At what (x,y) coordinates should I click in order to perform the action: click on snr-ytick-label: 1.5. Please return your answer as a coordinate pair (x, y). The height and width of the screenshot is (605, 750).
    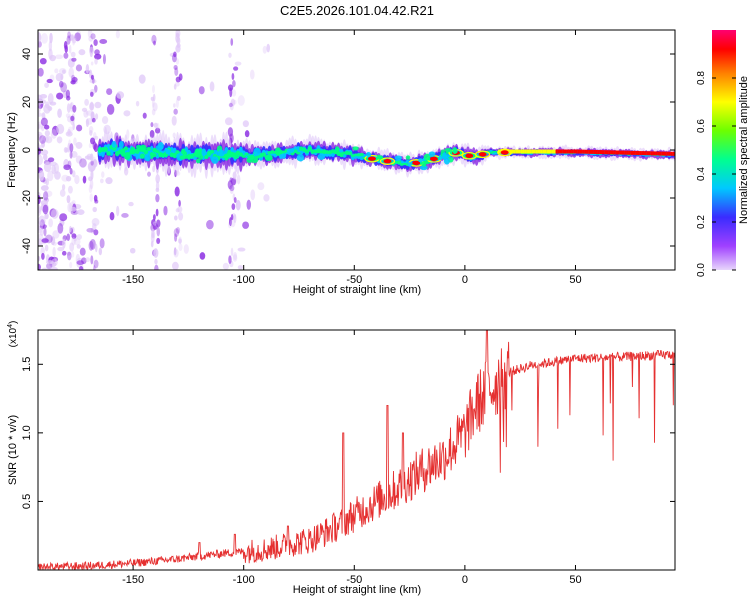
    Looking at the image, I should click on (27, 364).